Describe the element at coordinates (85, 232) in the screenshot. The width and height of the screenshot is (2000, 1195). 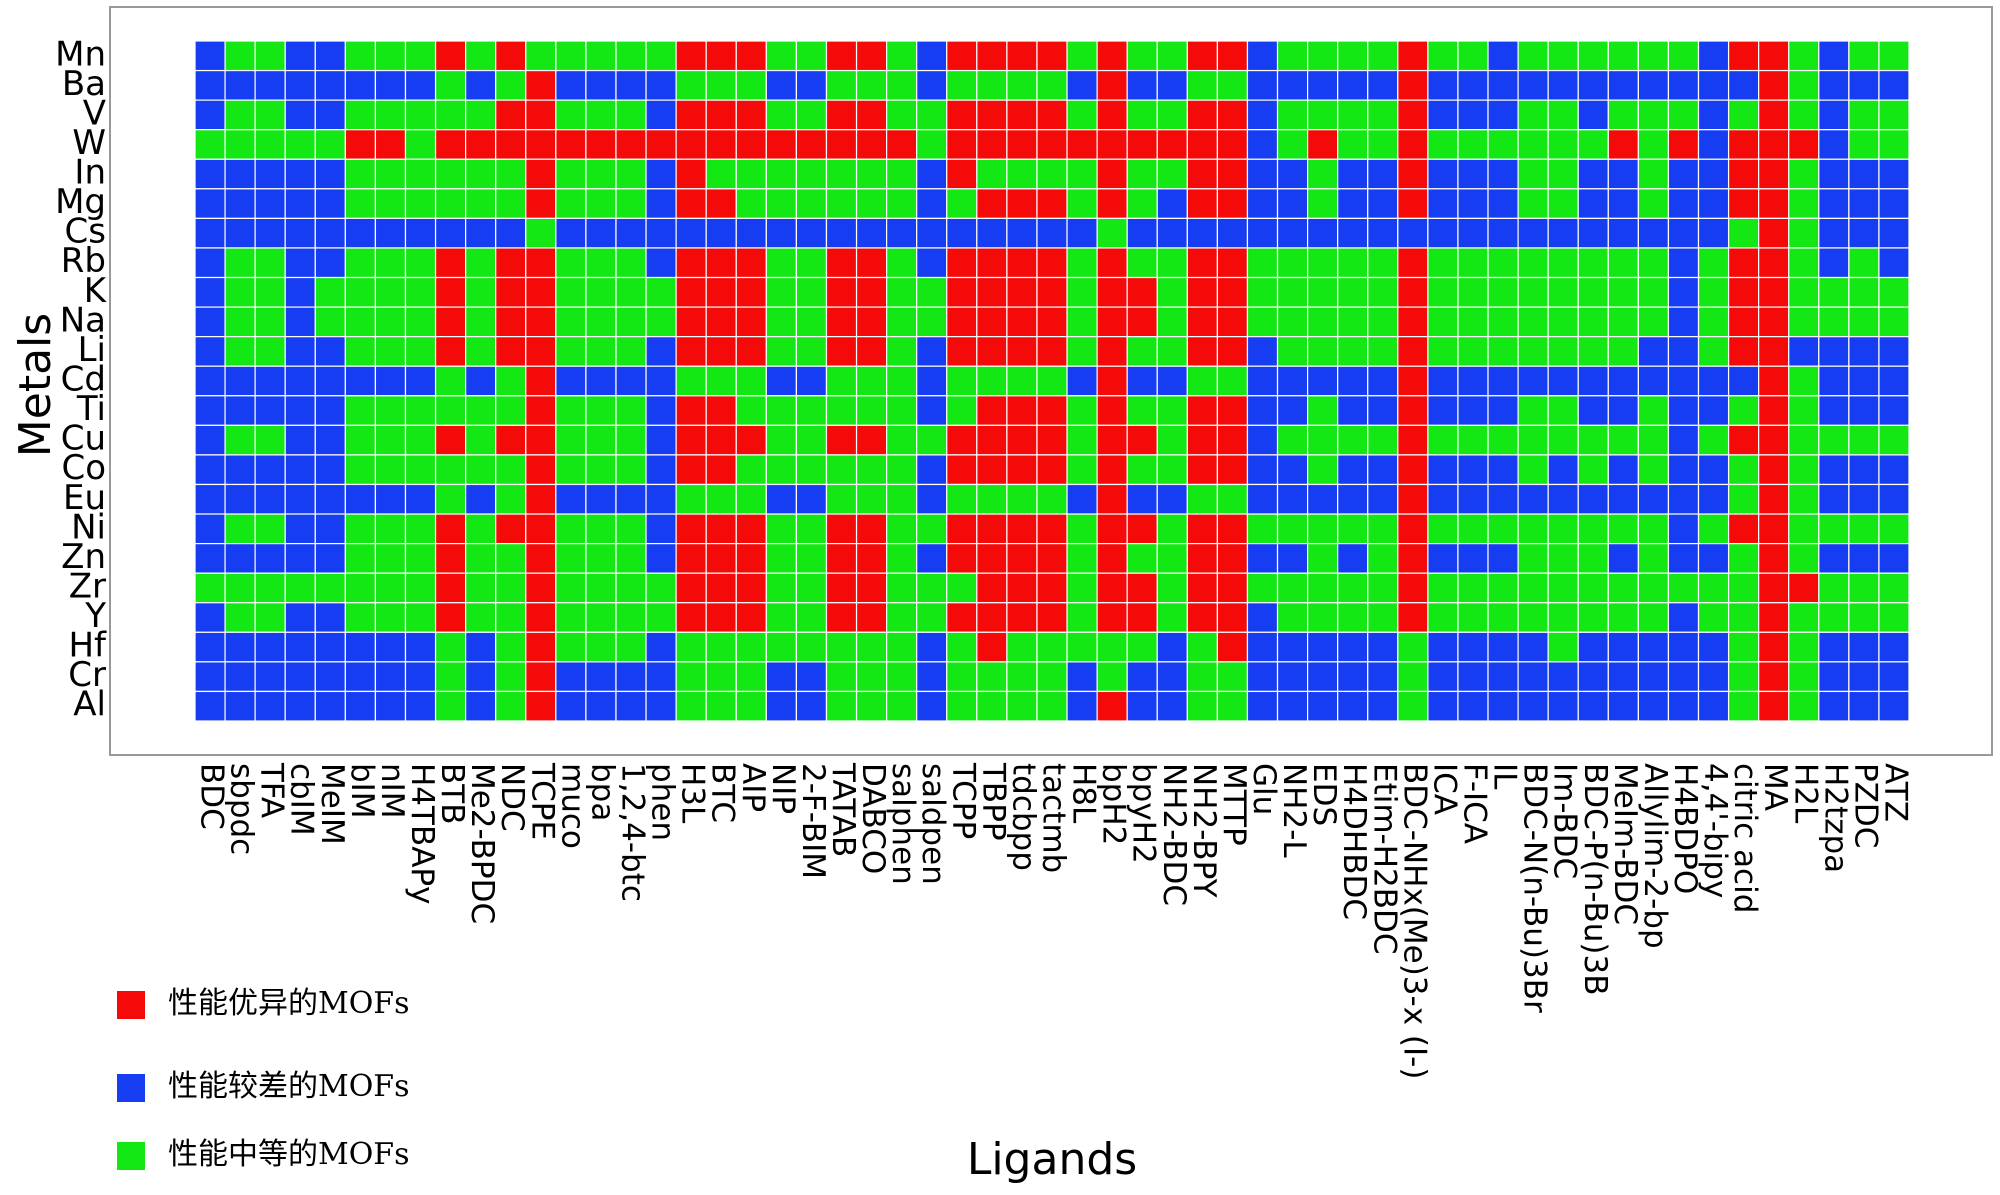
I see `y-tick-label: Cs` at that location.